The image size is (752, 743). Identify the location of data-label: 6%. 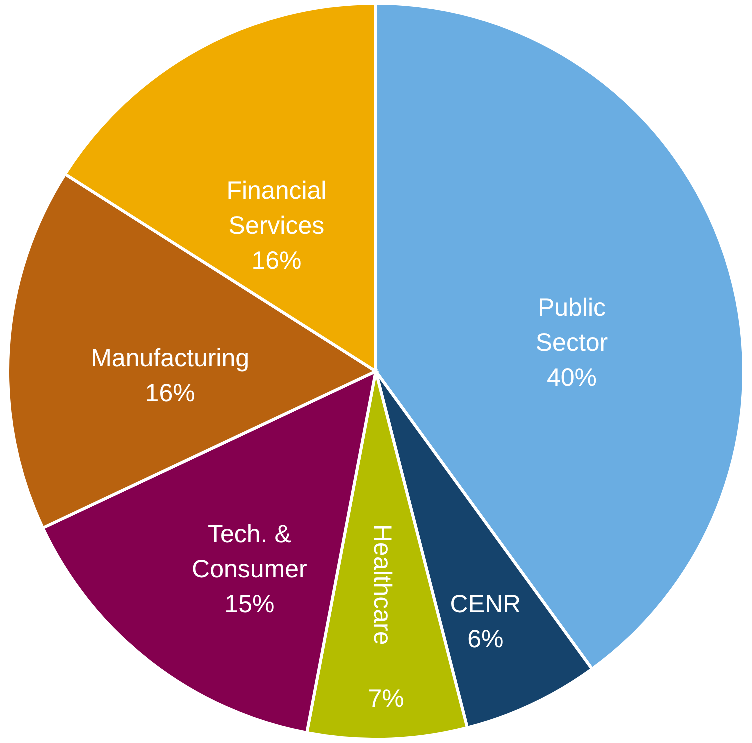
(486, 640).